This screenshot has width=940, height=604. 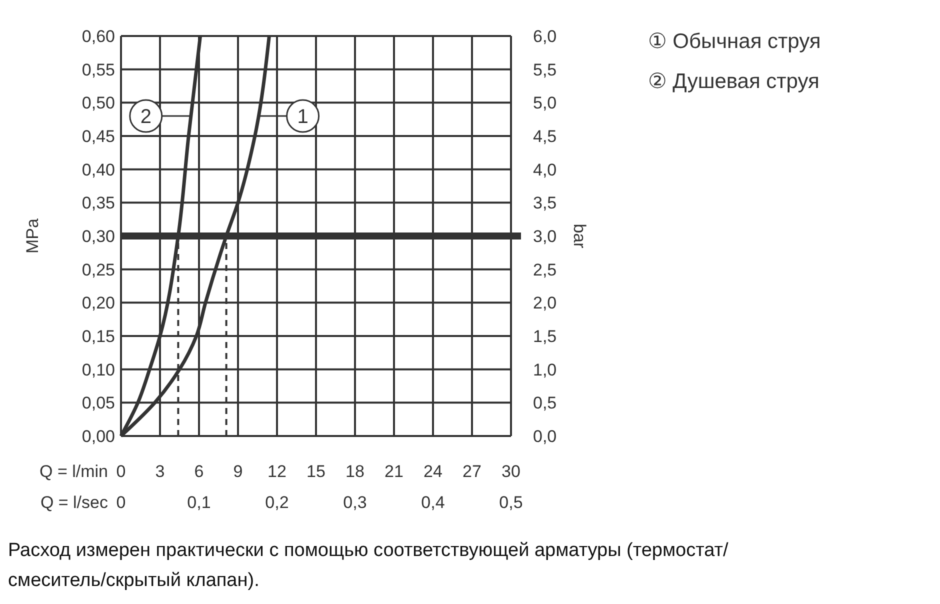 I want to click on text: ① Обычная струя, so click(x=734, y=41).